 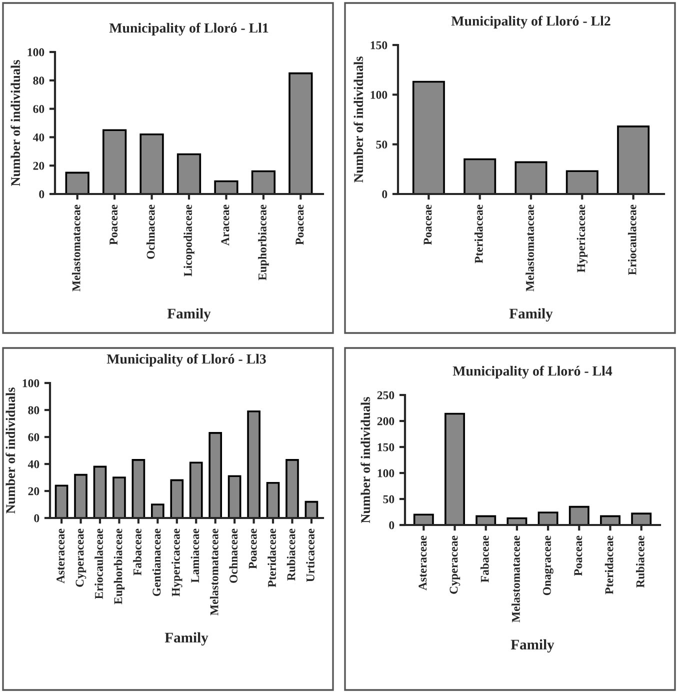 What do you see at coordinates (530, 22) in the screenshot?
I see `chart-title: Municipality of Lloró - Ll2` at bounding box center [530, 22].